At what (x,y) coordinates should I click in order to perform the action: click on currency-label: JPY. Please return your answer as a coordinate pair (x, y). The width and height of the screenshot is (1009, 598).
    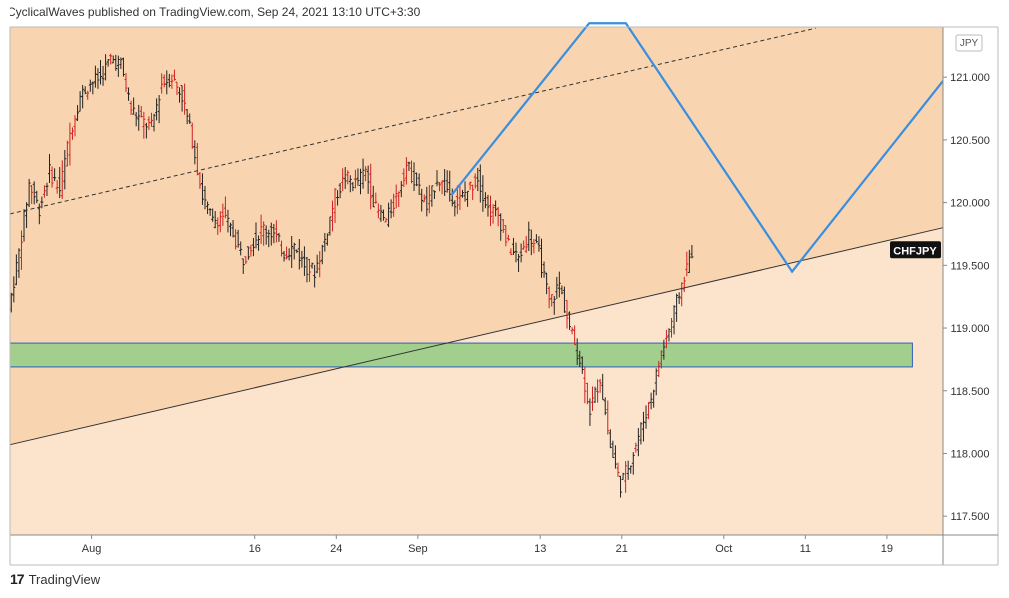
    Looking at the image, I should click on (969, 43).